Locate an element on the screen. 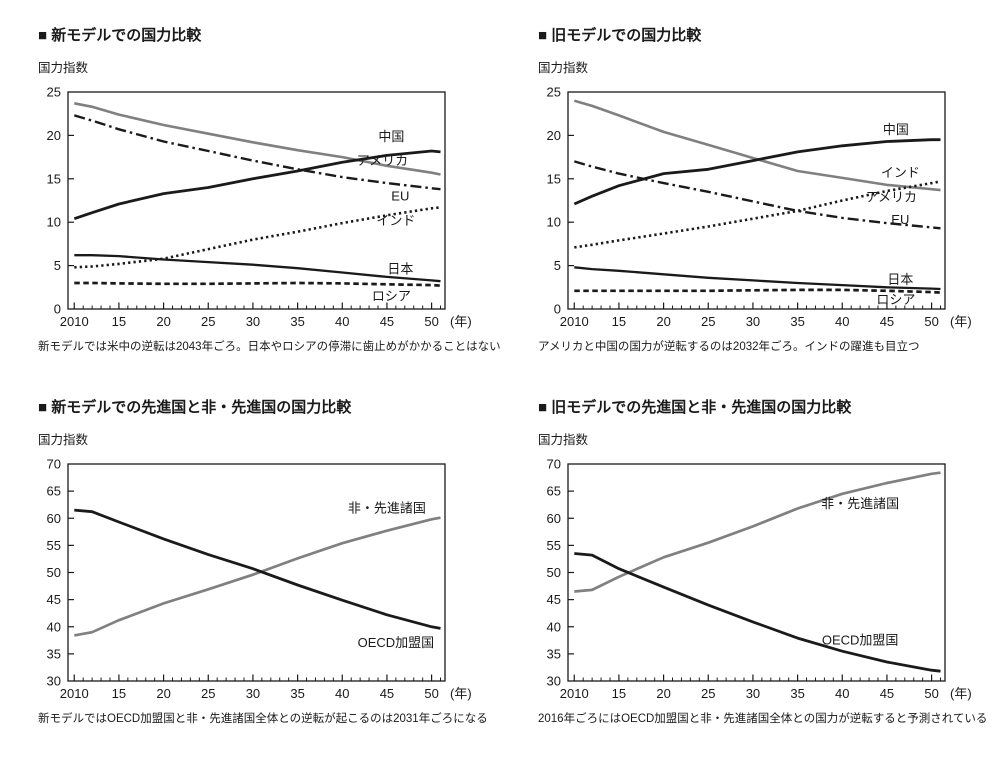 This screenshot has width=1000, height=767. chart-title: ■ 旧モデルでの先進国と非・先進国の国力比較 is located at coordinates (695, 407).